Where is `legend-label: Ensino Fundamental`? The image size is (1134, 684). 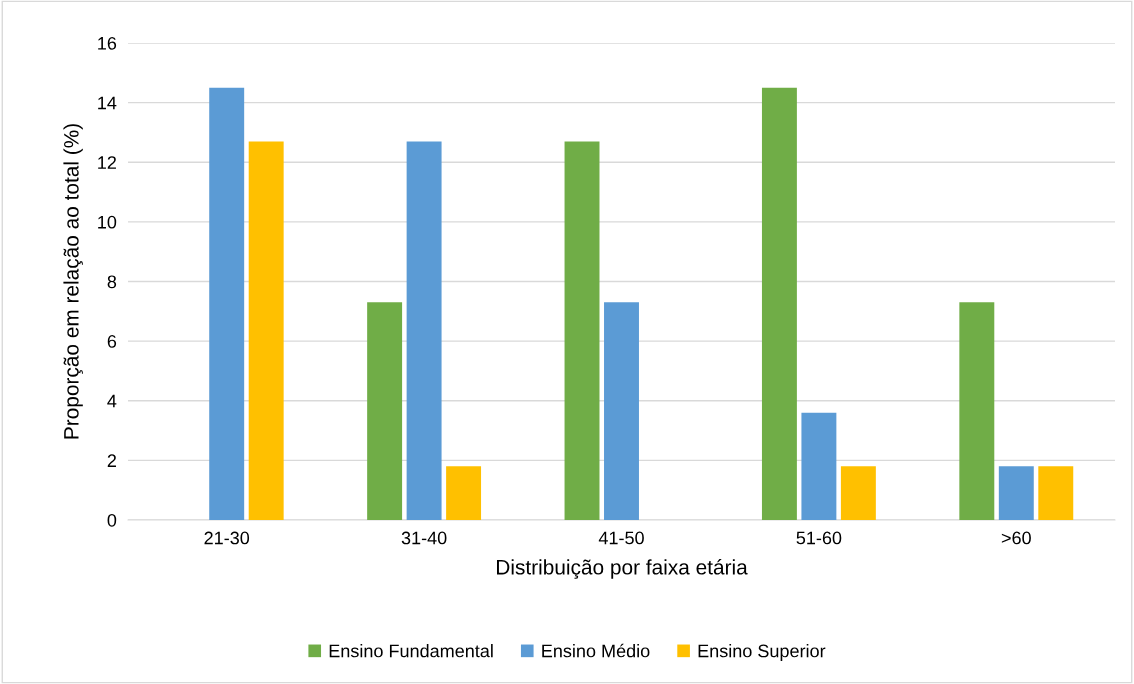 legend-label: Ensino Fundamental is located at coordinates (411, 651).